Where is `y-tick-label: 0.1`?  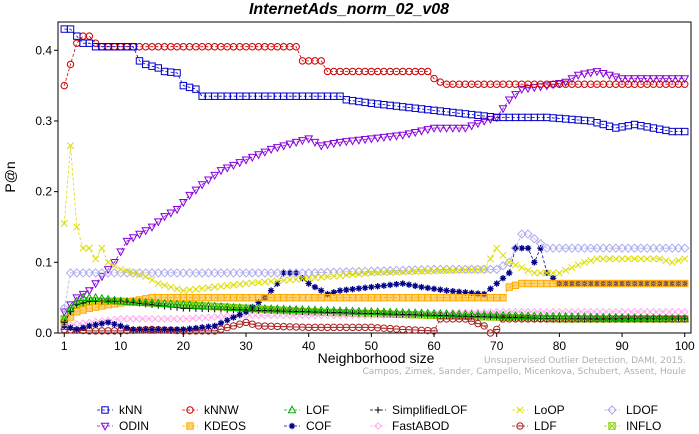
y-tick-label: 0.1 is located at coordinates (43, 262).